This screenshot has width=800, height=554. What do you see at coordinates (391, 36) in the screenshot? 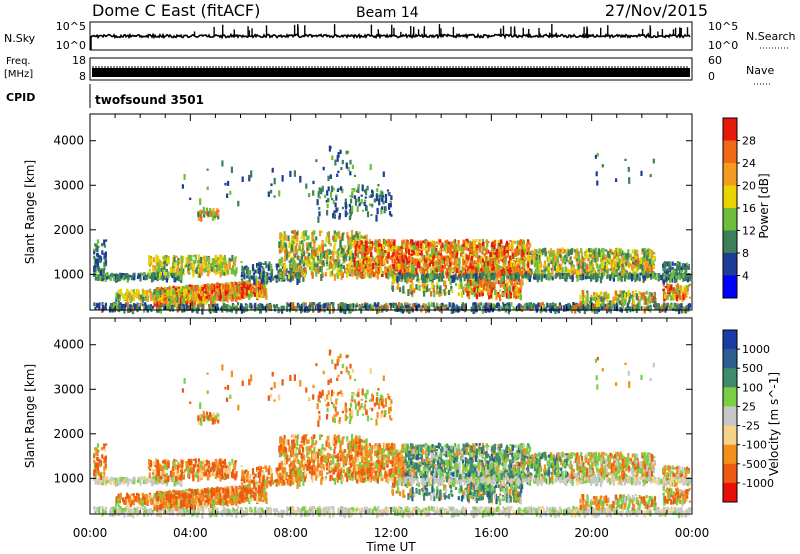
I see `nsky-strip-frame` at bounding box center [391, 36].